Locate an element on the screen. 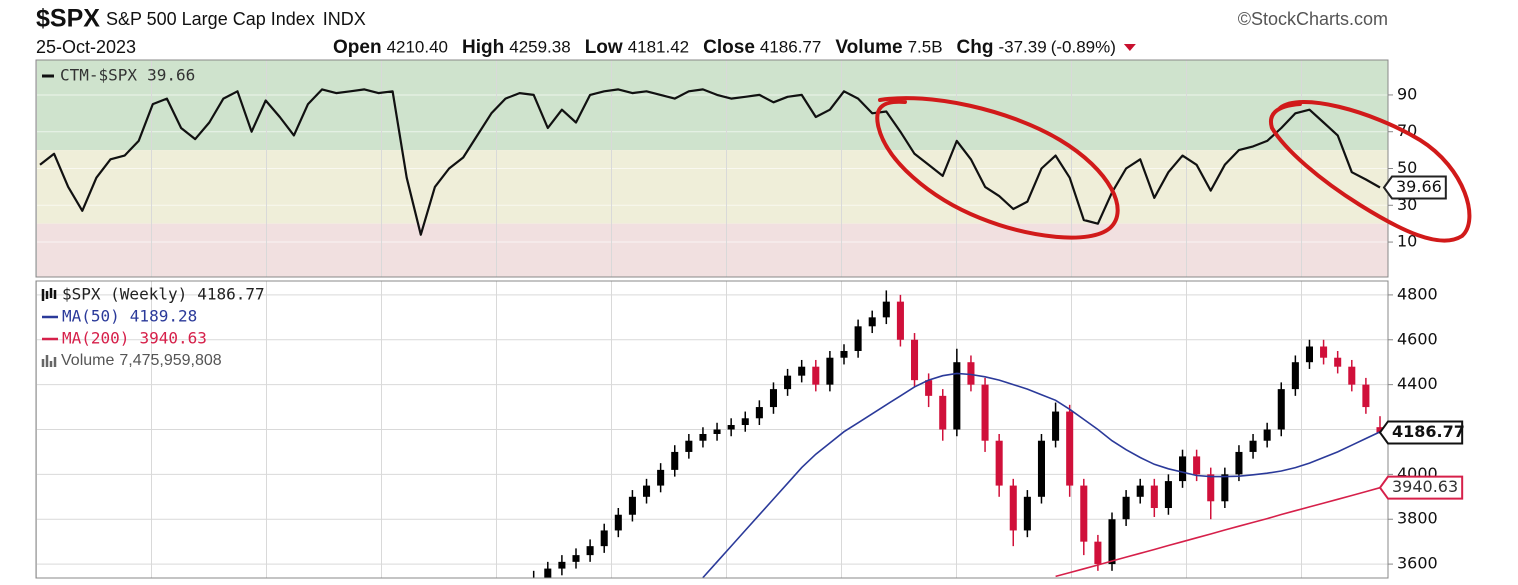 This screenshot has width=1518, height=585. y-tick-label: 3800 is located at coordinates (1417, 518).